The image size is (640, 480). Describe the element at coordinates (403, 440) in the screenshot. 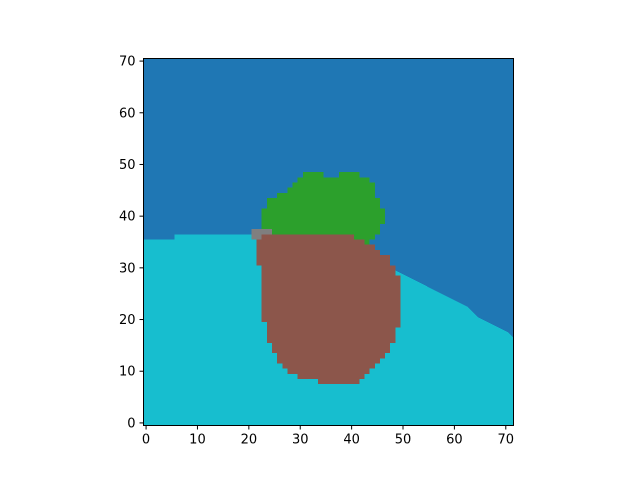

I see `x-tick-label: 50` at that location.